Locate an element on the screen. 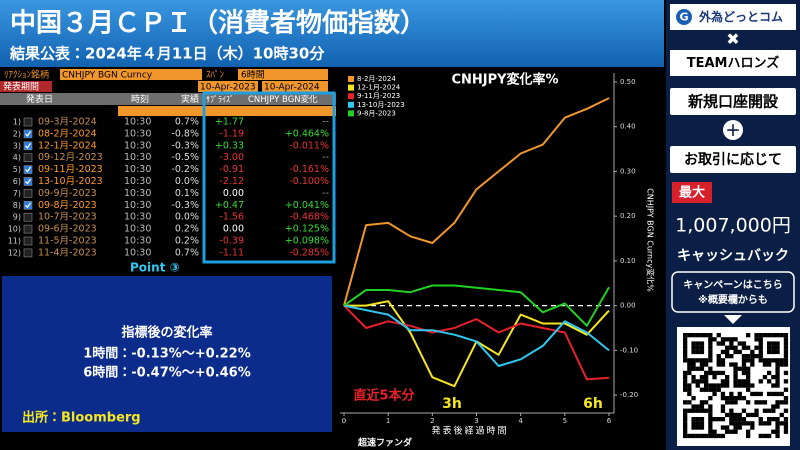 The height and width of the screenshot is (450, 800). actual: -0.3% is located at coordinates (185, 205).